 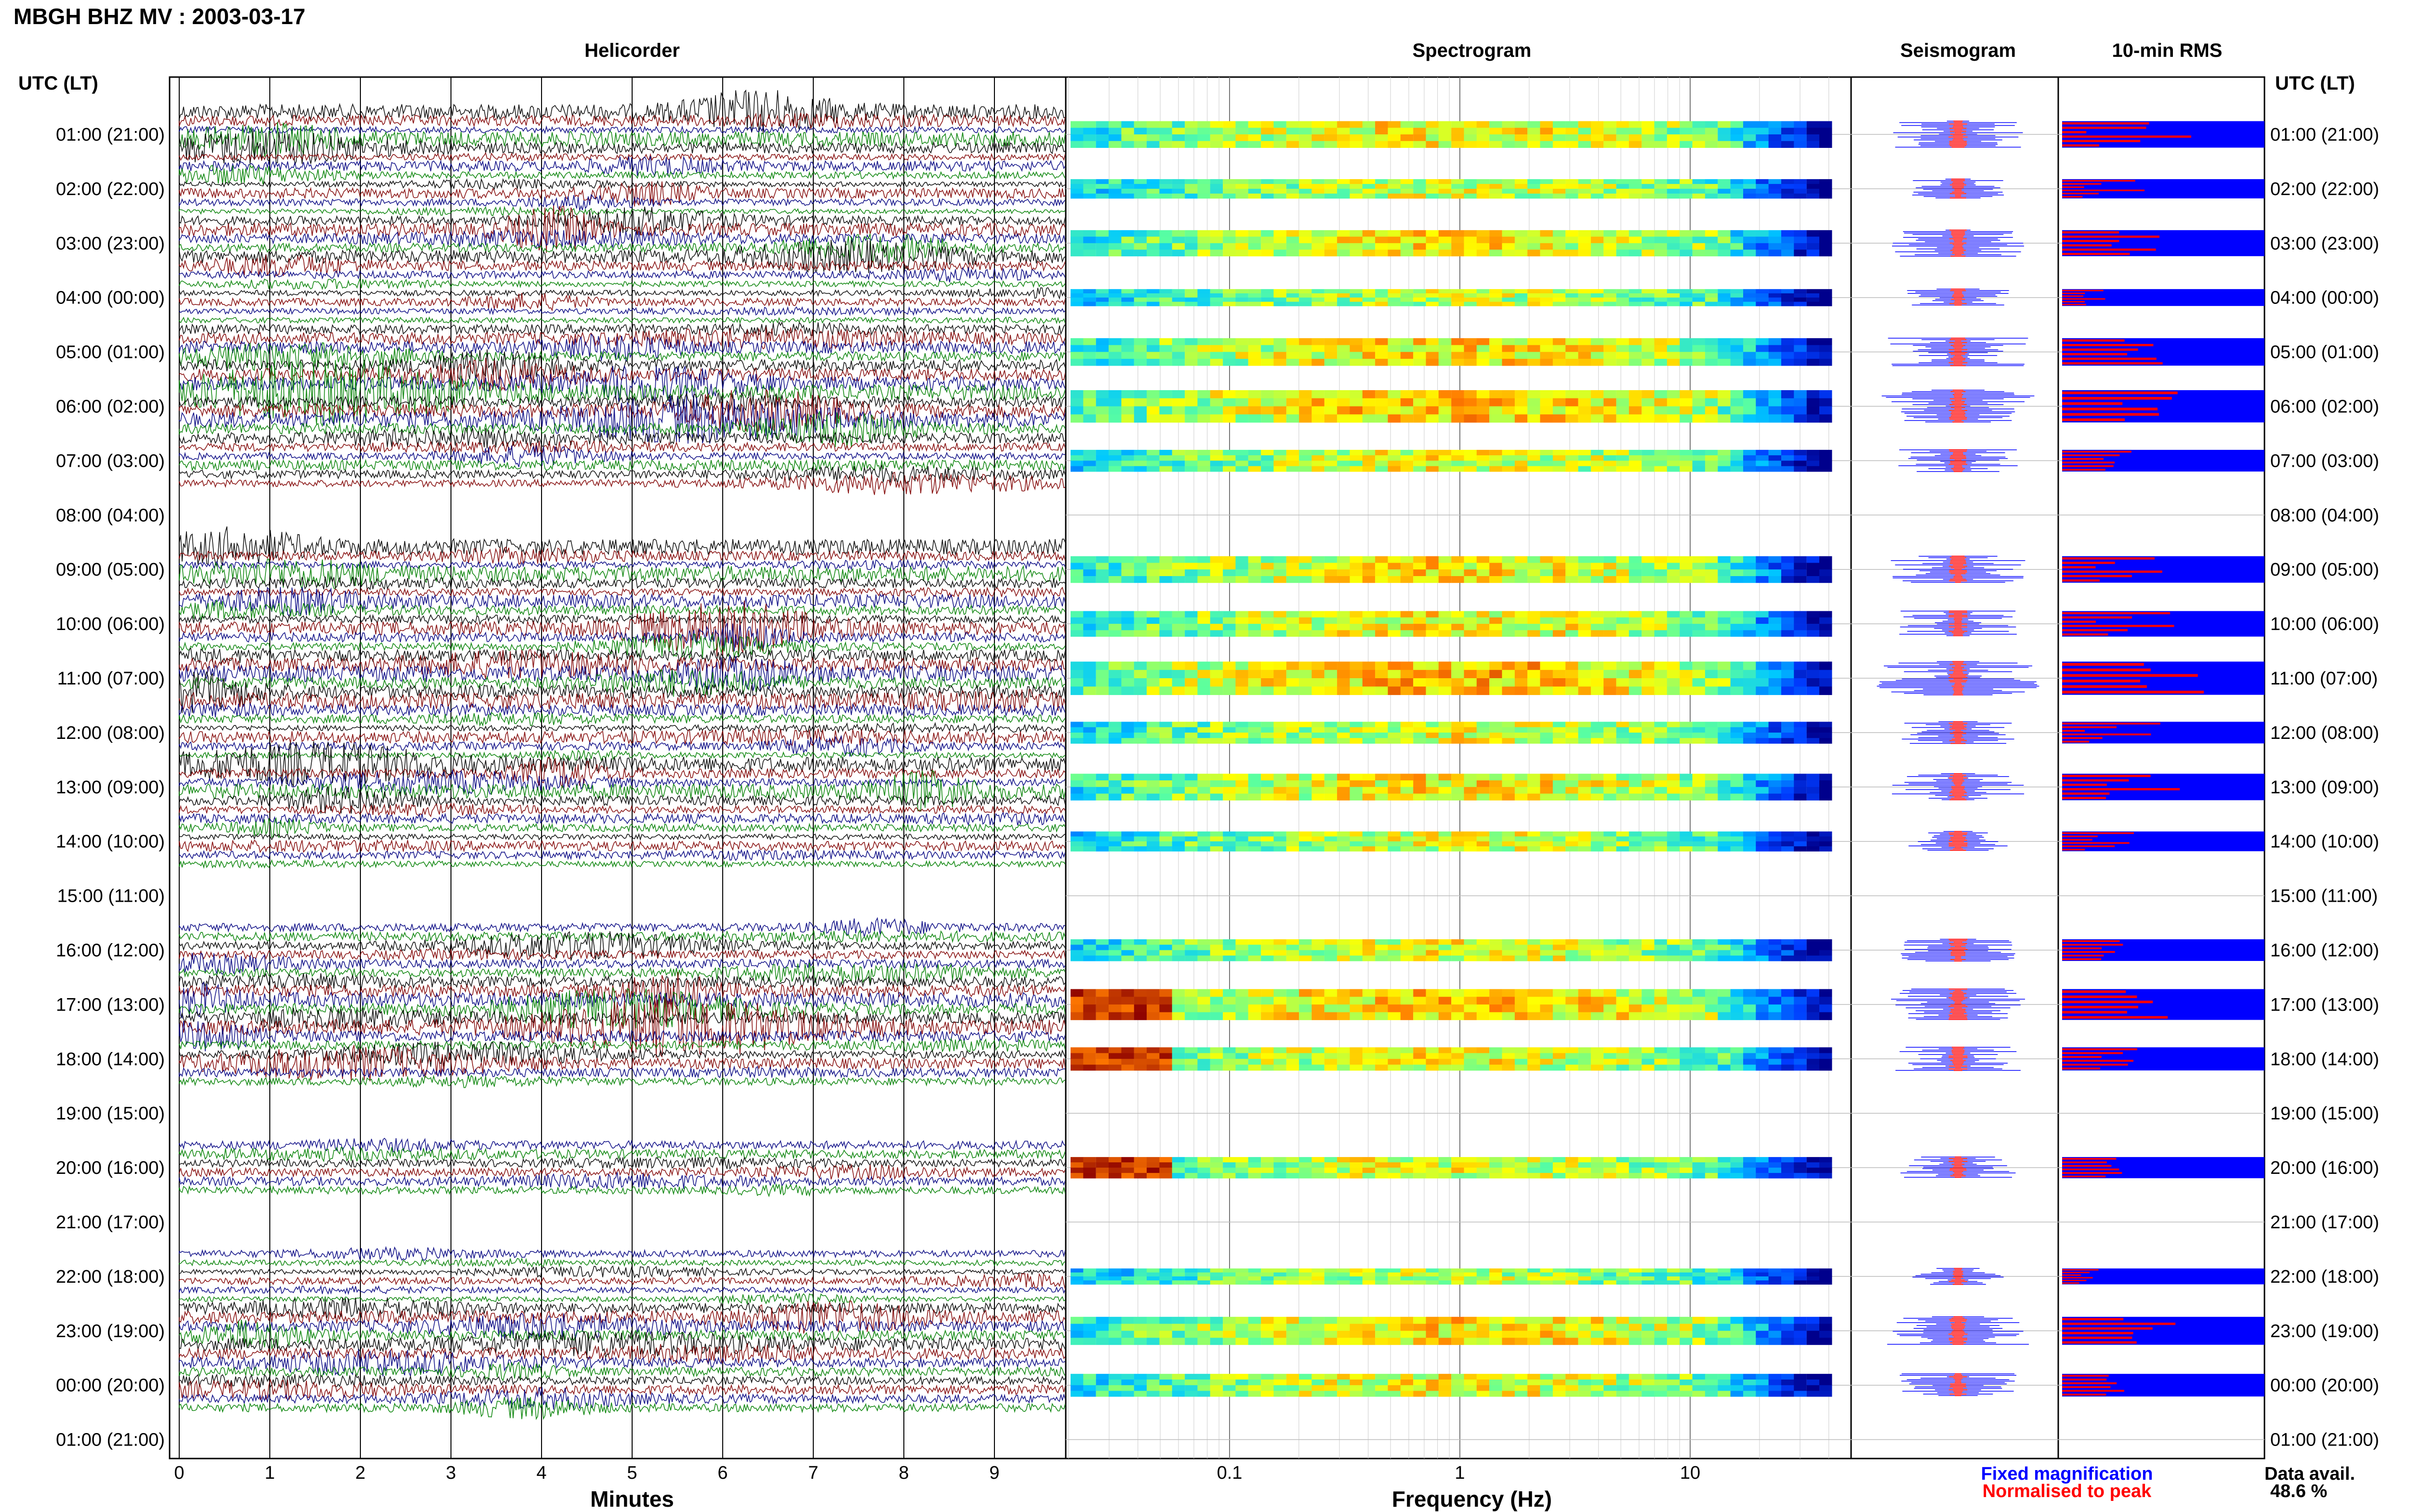 I want to click on helicorder-trace, so click(x=622, y=946).